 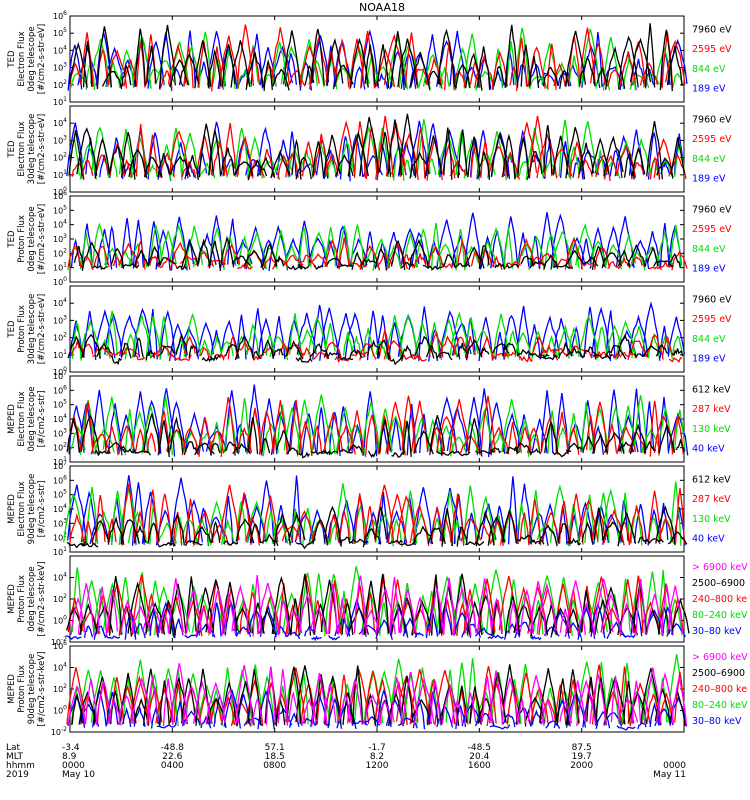 What do you see at coordinates (669, 775) in the screenshot?
I see `x-tick-label: May 11` at bounding box center [669, 775].